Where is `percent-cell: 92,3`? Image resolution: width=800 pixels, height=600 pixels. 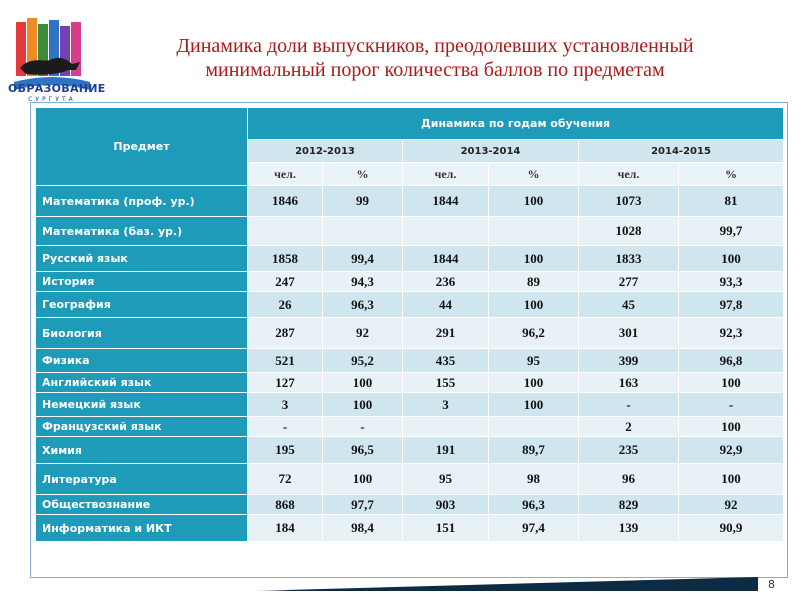
percent-cell: 92,3 is located at coordinates (731, 333).